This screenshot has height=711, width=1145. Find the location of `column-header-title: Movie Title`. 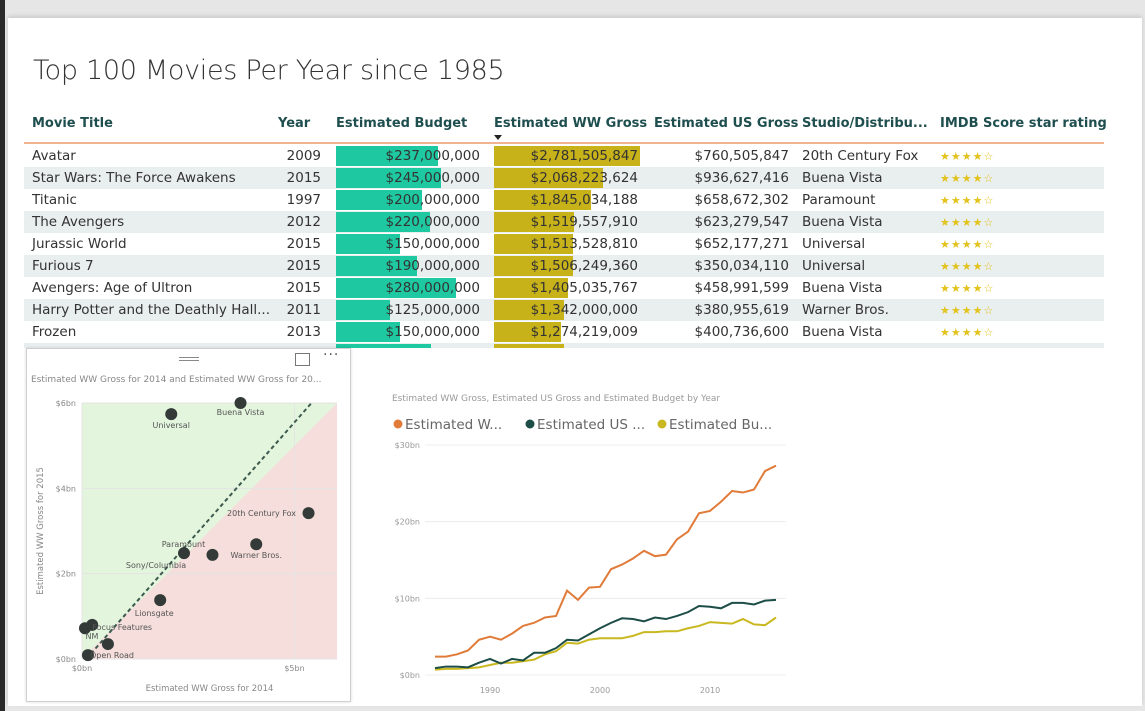

column-header-title: Movie Title is located at coordinates (72, 123).